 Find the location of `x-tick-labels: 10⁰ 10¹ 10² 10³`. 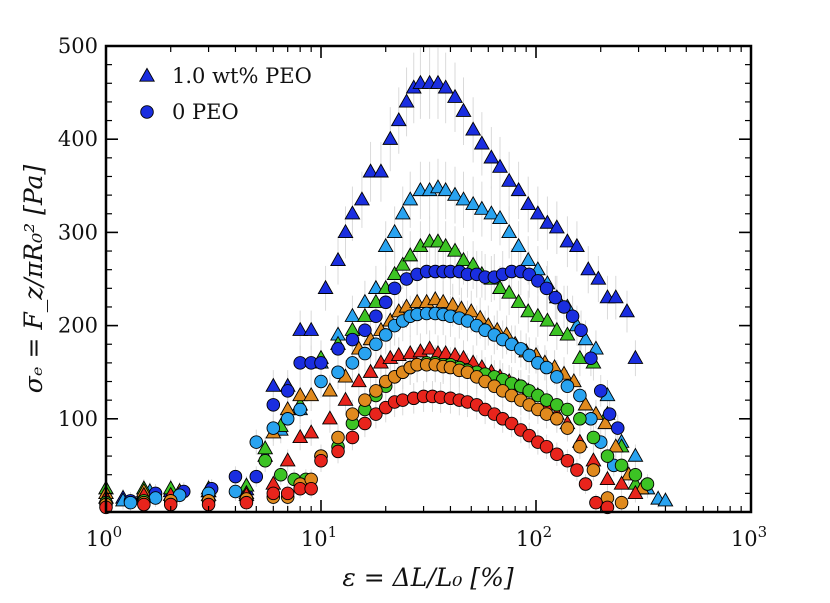

x-tick-labels: 10⁰ 10¹ 10² 10³ is located at coordinates (426, 537).